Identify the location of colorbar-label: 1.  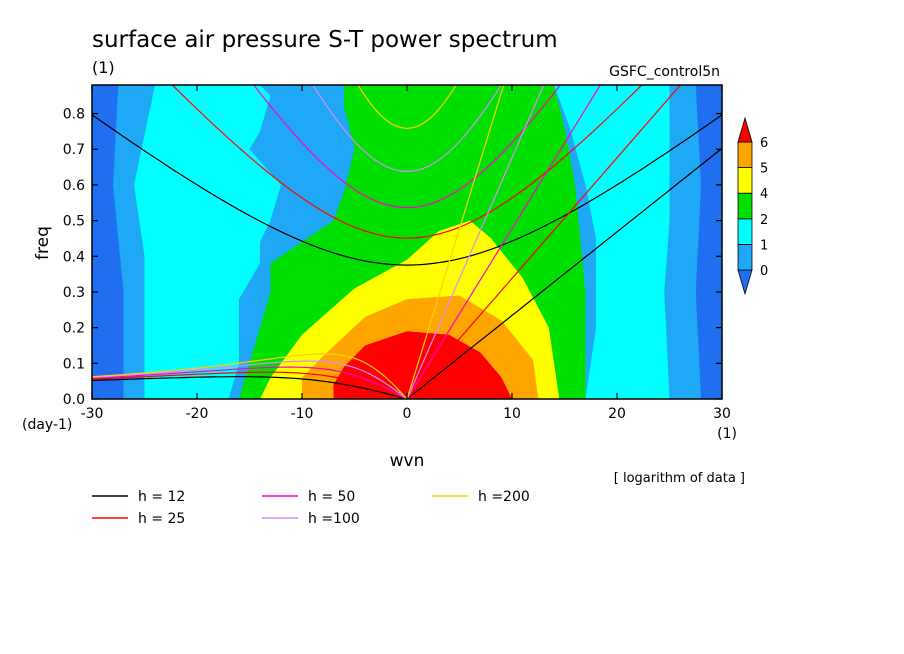
(764, 245).